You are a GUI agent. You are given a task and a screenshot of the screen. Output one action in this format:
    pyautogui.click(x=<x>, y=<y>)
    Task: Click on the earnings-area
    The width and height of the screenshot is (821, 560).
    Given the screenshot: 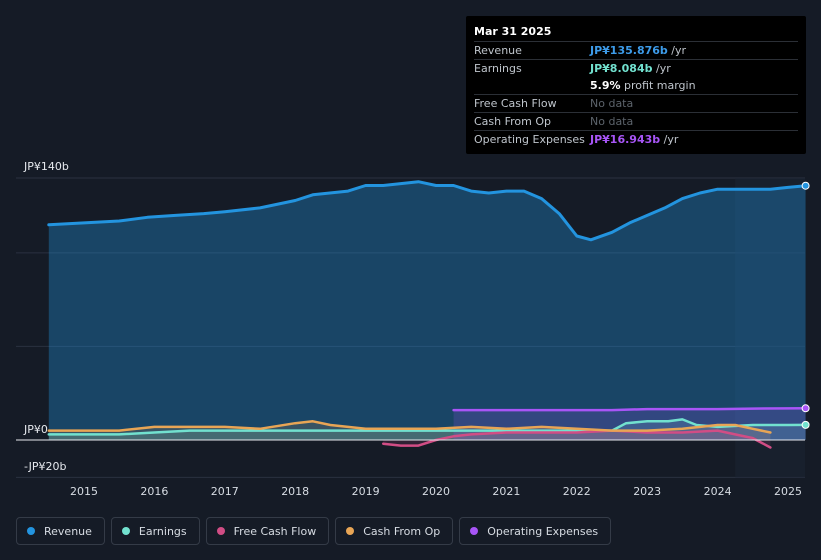 What is the action you would take?
    pyautogui.click(x=427, y=429)
    